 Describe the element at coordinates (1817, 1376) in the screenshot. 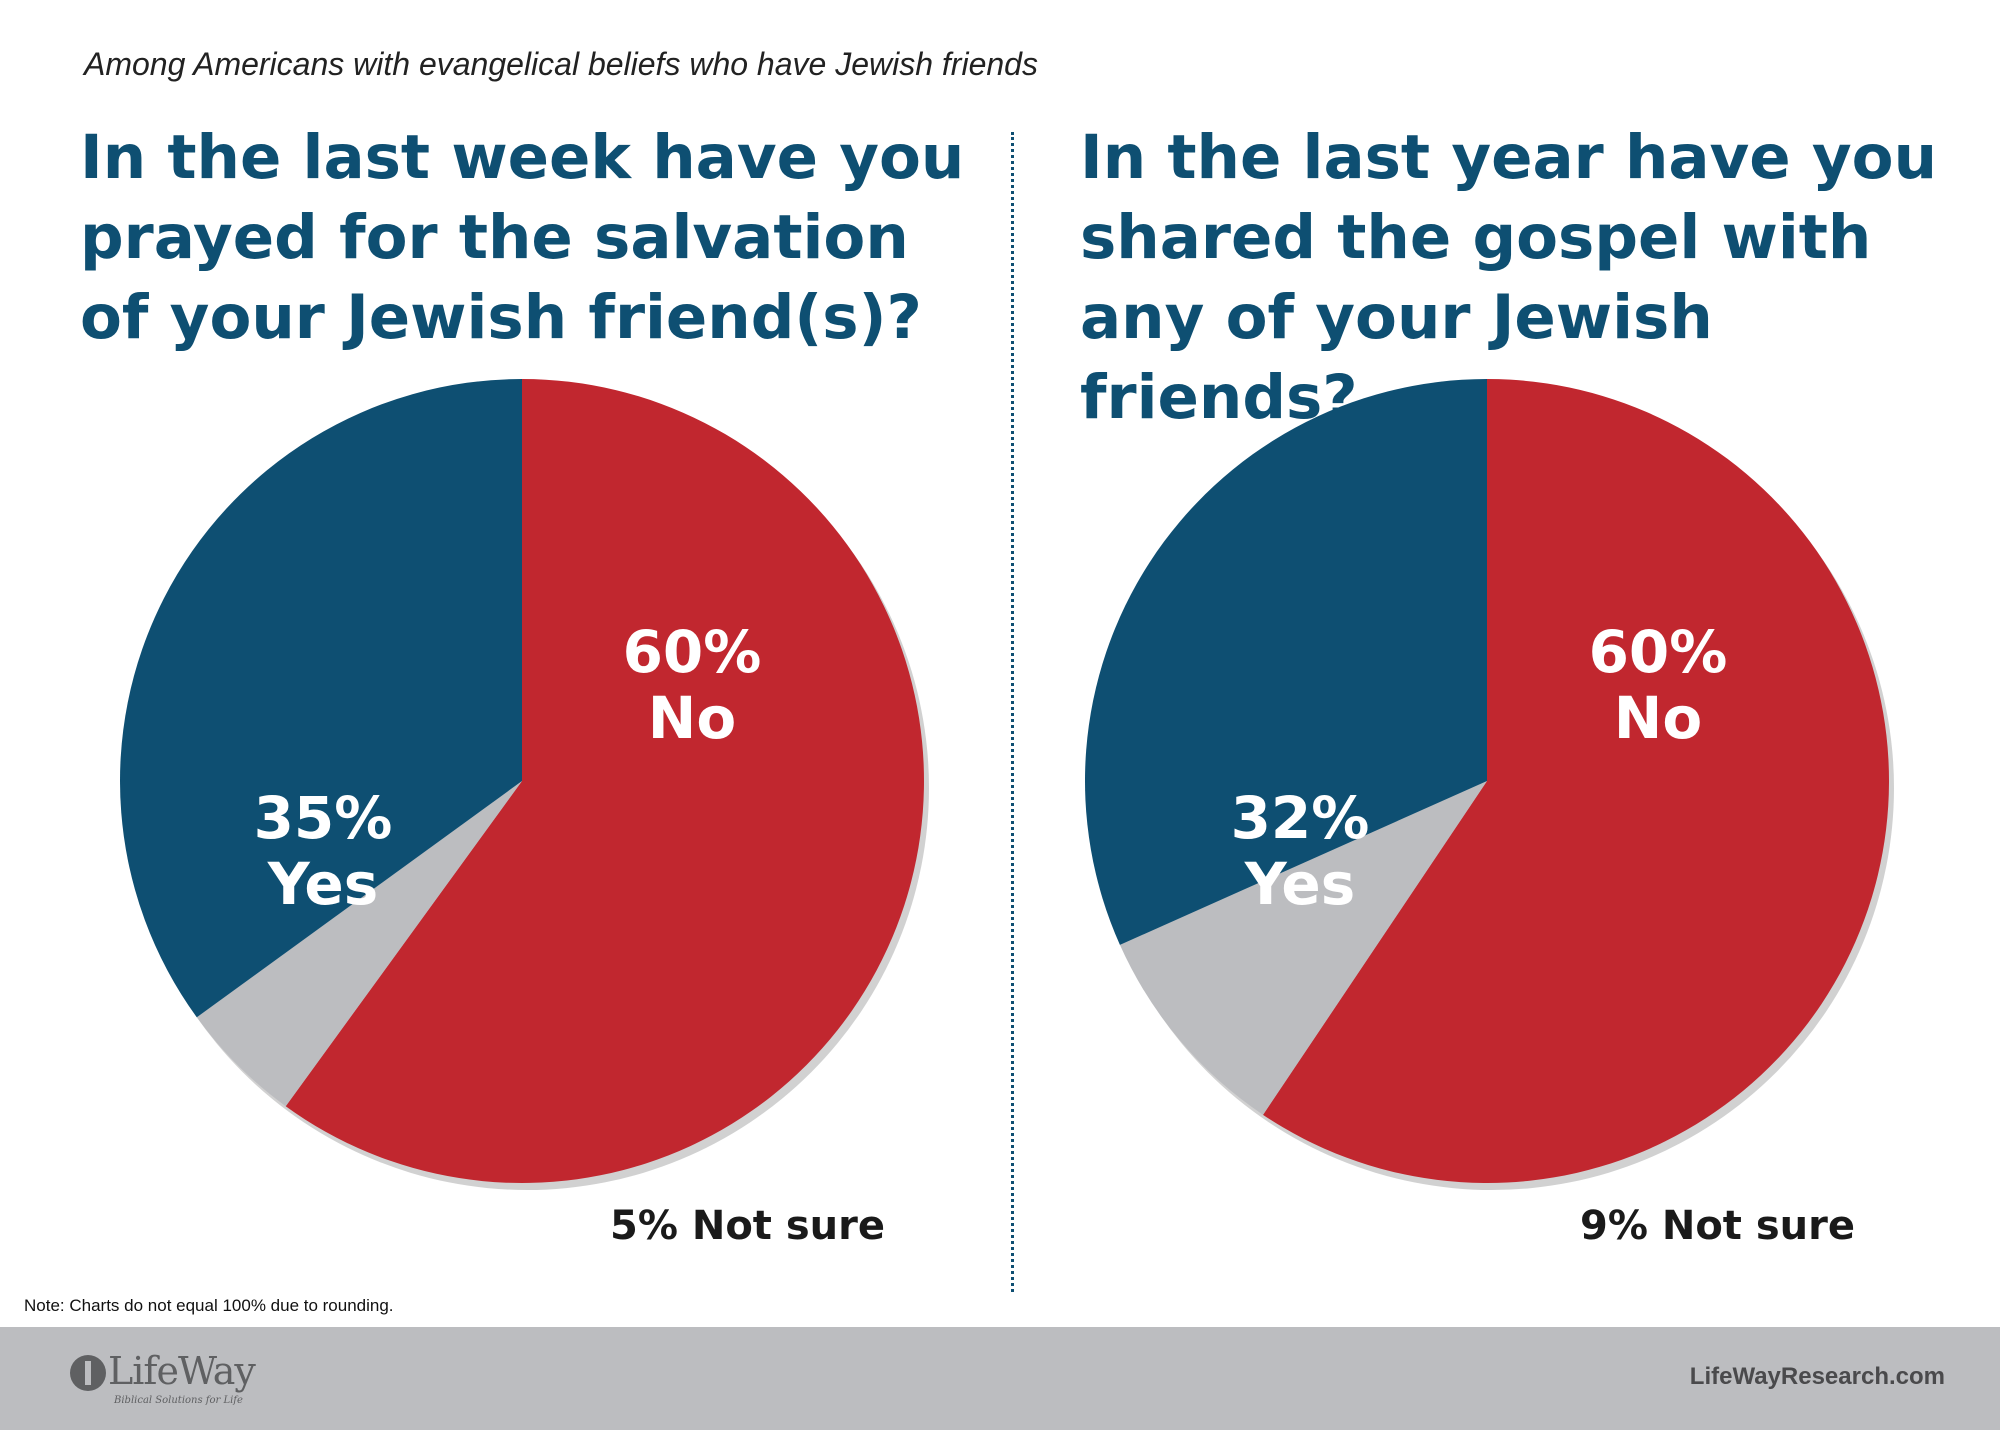

I see `website-link: LifeWayResearch.com` at that location.